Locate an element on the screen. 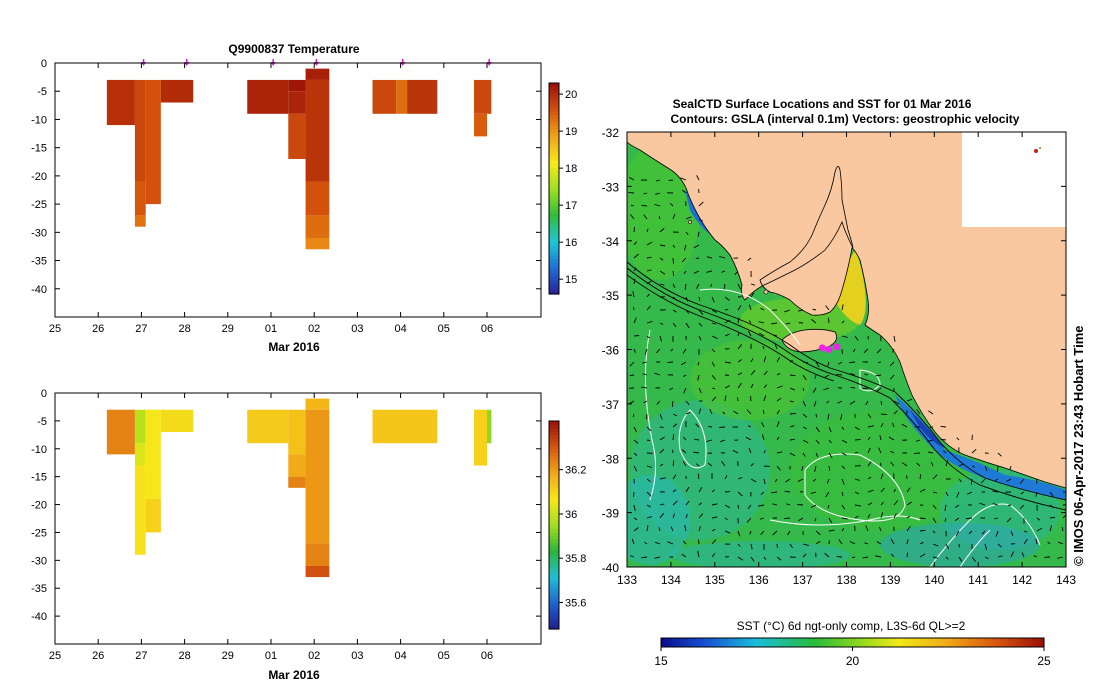 The height and width of the screenshot is (700, 1099). salinity-colorbar-frame is located at coordinates (554, 525).